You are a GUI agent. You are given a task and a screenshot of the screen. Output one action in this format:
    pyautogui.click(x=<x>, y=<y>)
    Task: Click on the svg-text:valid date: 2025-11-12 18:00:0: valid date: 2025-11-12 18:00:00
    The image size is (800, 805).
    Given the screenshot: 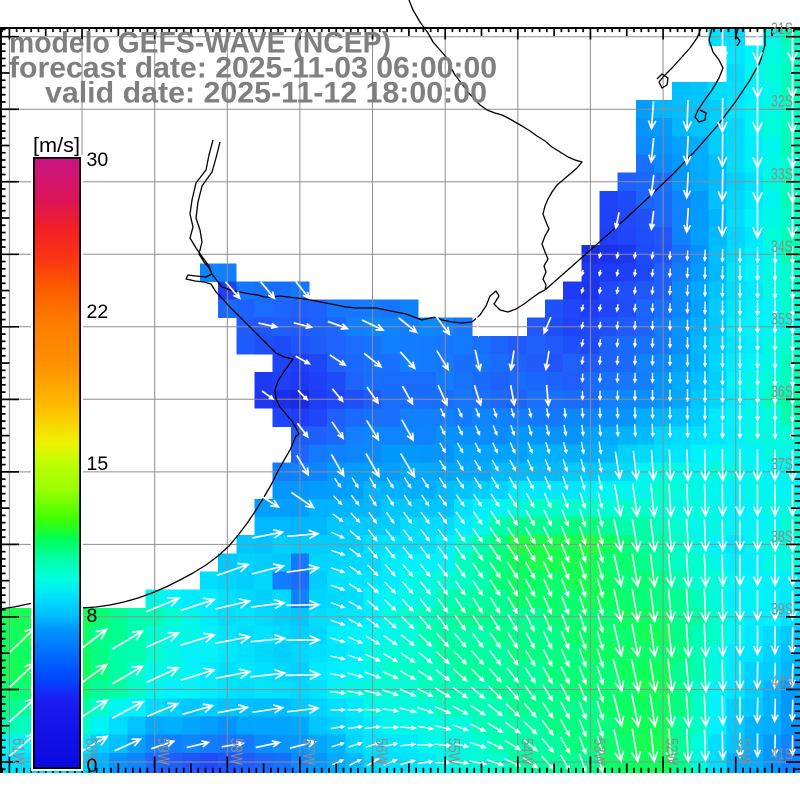 What is the action you would take?
    pyautogui.click(x=266, y=93)
    